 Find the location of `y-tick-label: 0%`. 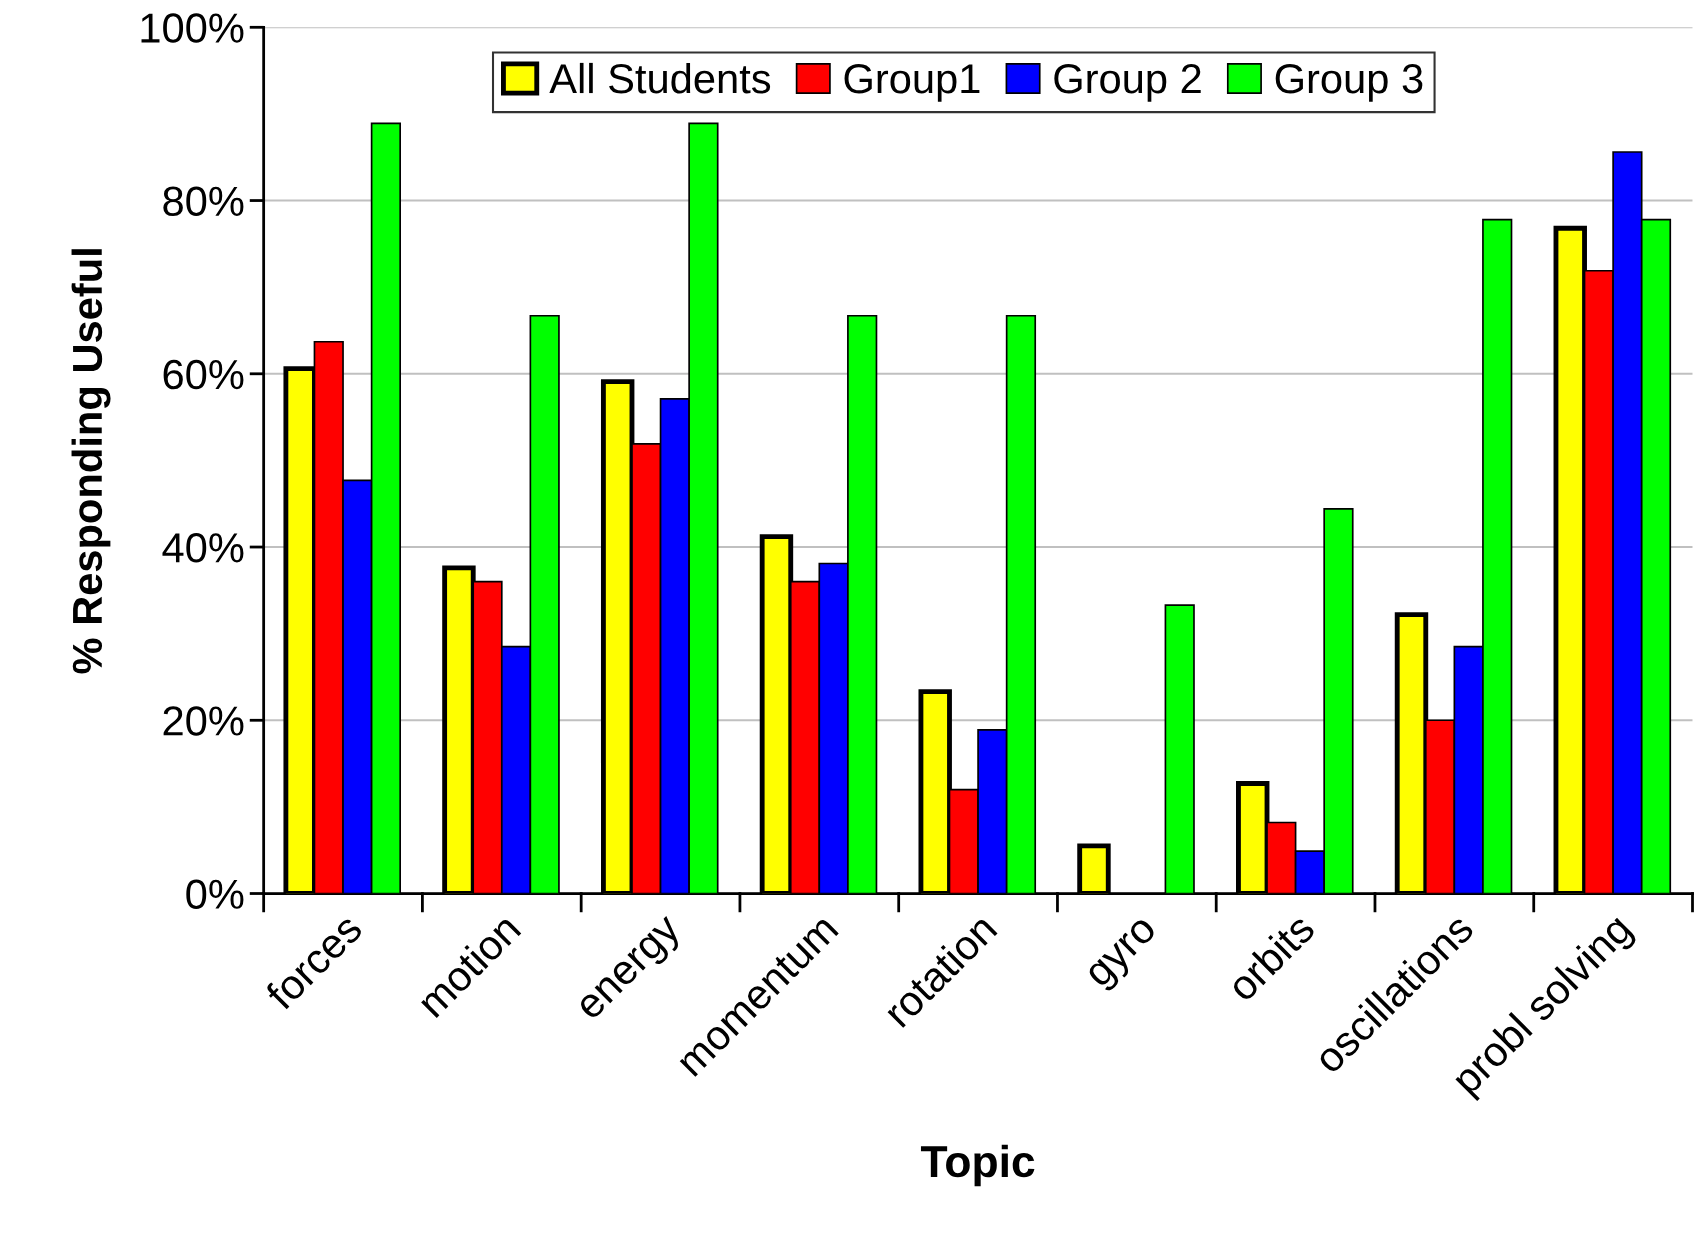

y-tick-label: 0% is located at coordinates (215, 894).